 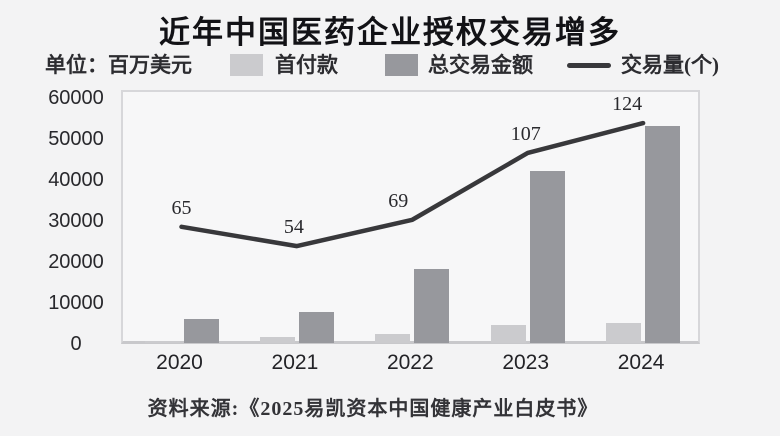 What do you see at coordinates (390, 32) in the screenshot?
I see `chart-title: 近年中国医药企业授权交易增多` at bounding box center [390, 32].